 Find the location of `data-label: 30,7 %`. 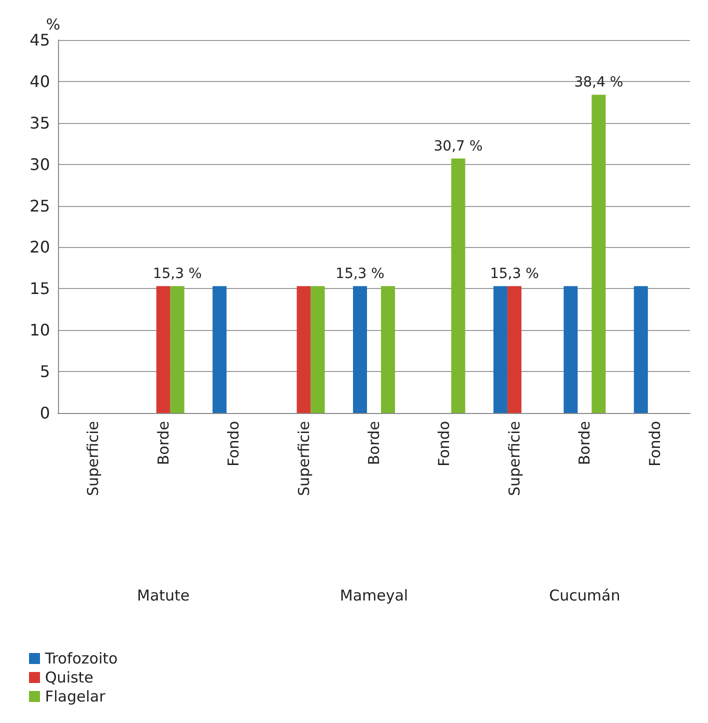

data-label: 30,7 % is located at coordinates (458, 146).